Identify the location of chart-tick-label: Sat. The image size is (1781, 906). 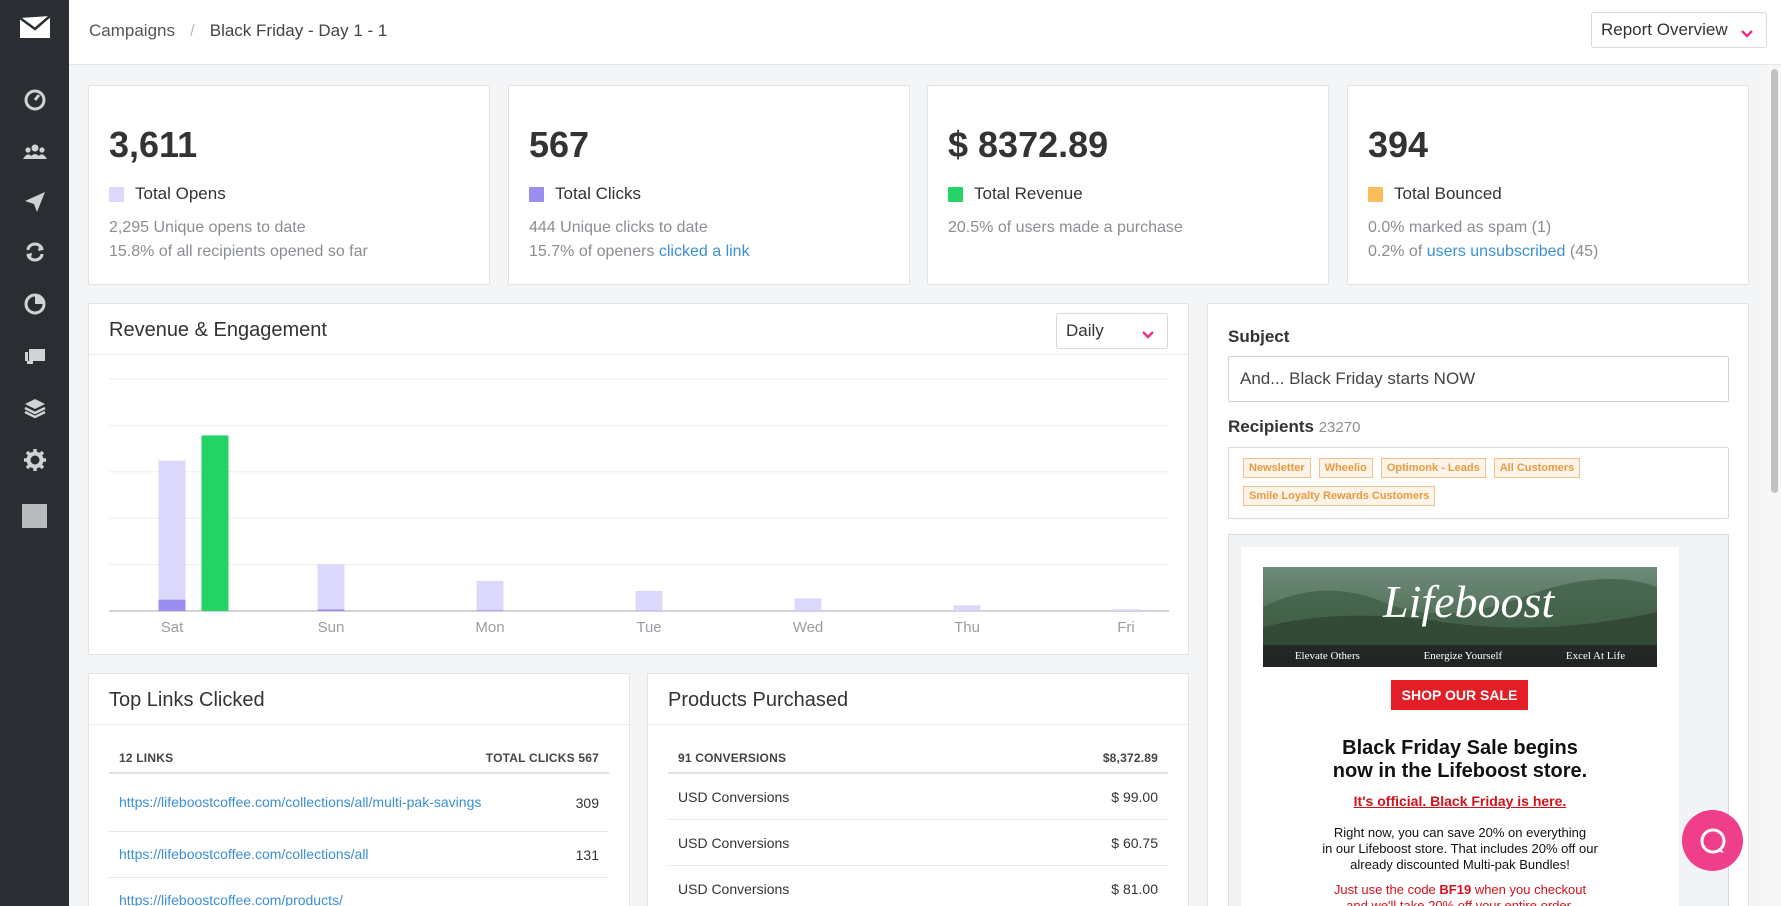
(172, 627).